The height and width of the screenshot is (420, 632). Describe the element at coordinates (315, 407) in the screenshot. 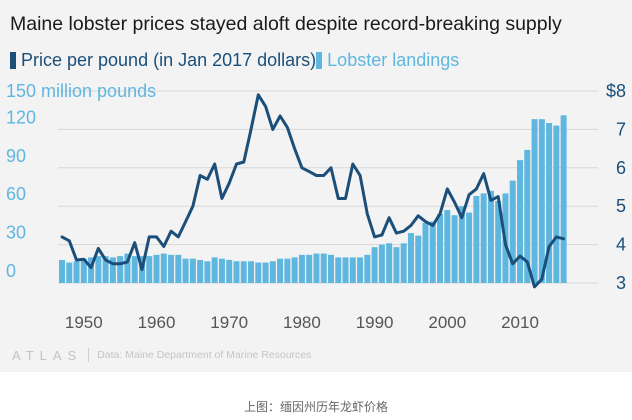

I see `image-caption: 上图：缅因州历年龙虾价格` at that location.